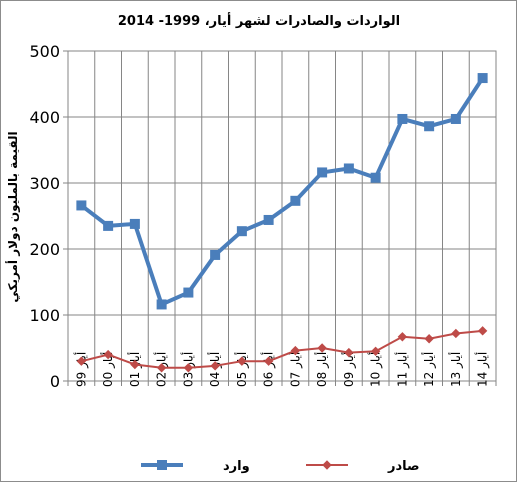  What do you see at coordinates (55, 381) in the screenshot?
I see `y-tick-label: 0` at bounding box center [55, 381].